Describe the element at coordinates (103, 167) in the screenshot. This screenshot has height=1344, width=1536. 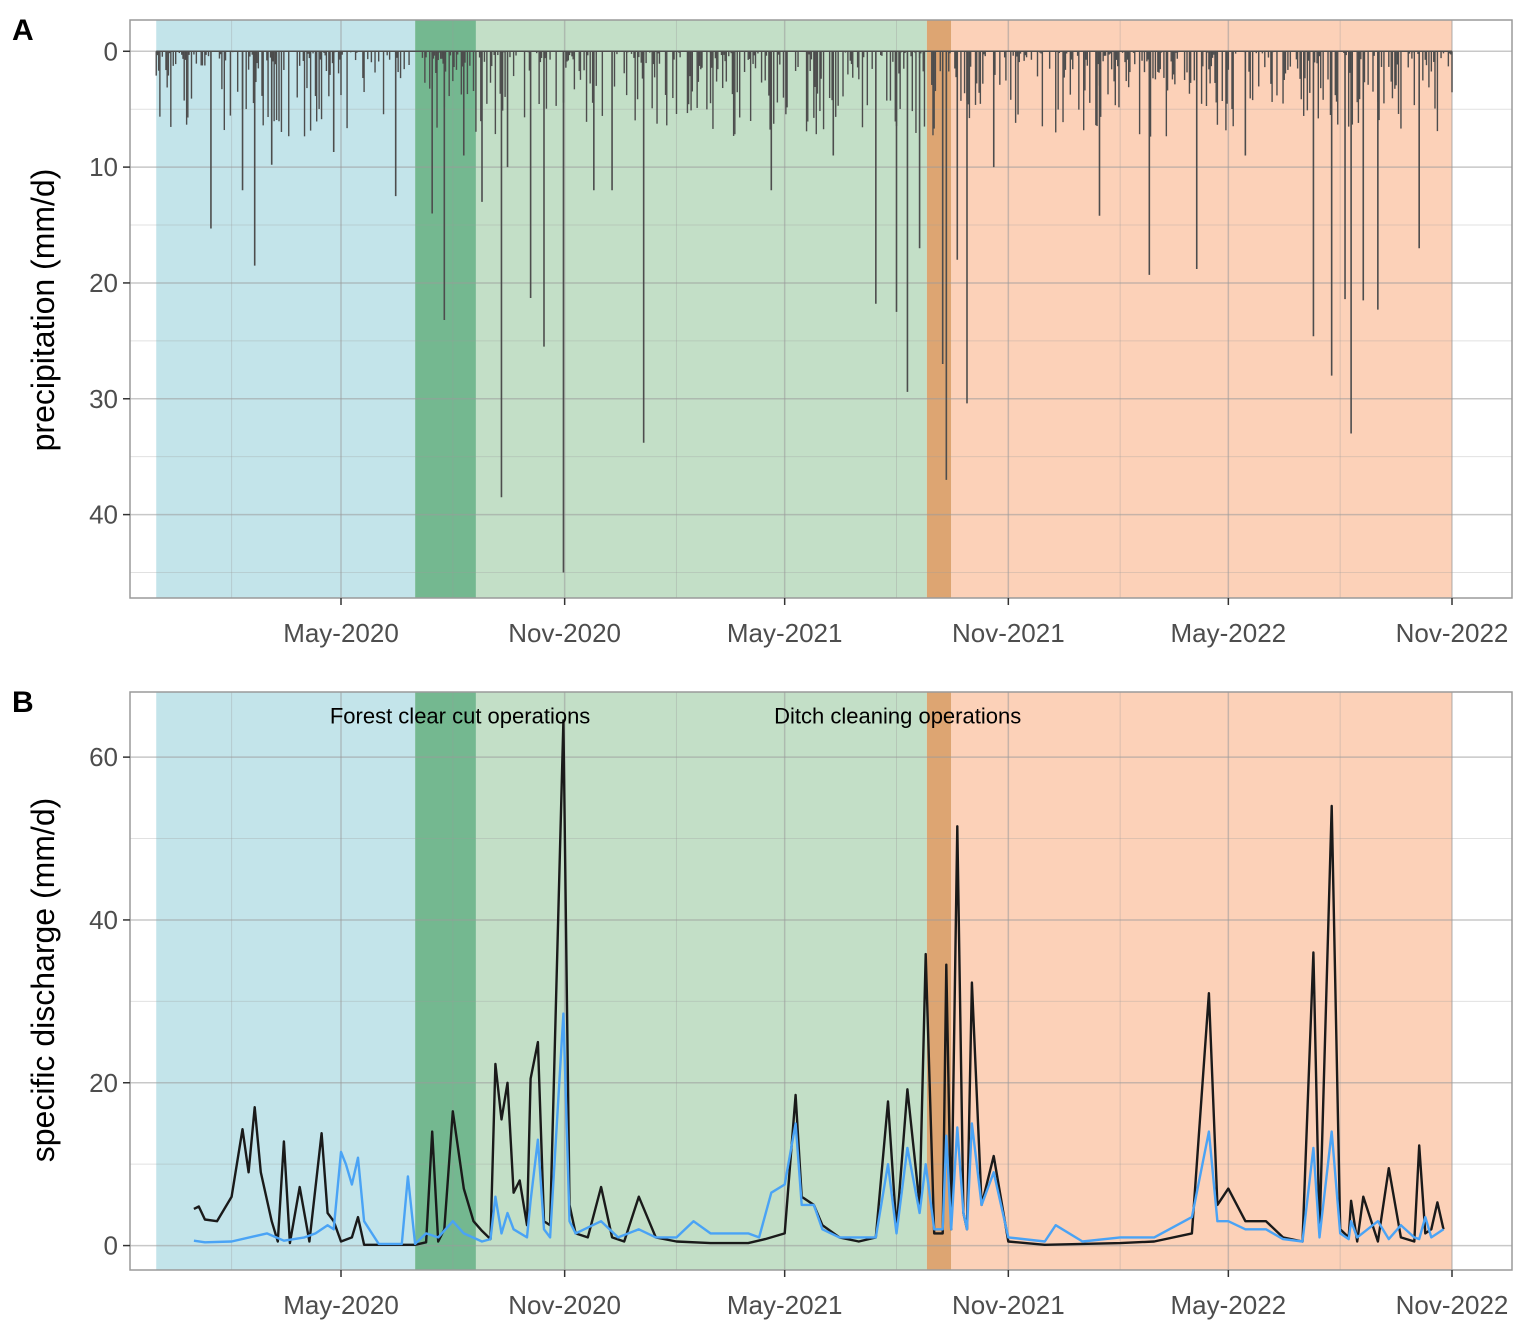
I see `y-tick-label-2: 10` at that location.